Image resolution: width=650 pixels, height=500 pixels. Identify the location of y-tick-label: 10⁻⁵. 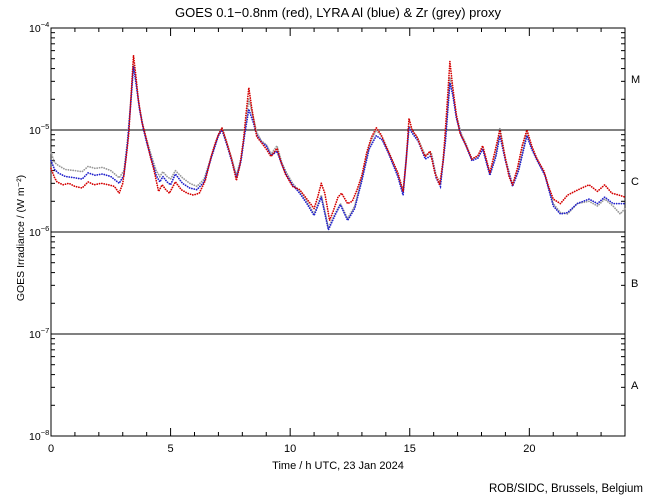
(39, 129).